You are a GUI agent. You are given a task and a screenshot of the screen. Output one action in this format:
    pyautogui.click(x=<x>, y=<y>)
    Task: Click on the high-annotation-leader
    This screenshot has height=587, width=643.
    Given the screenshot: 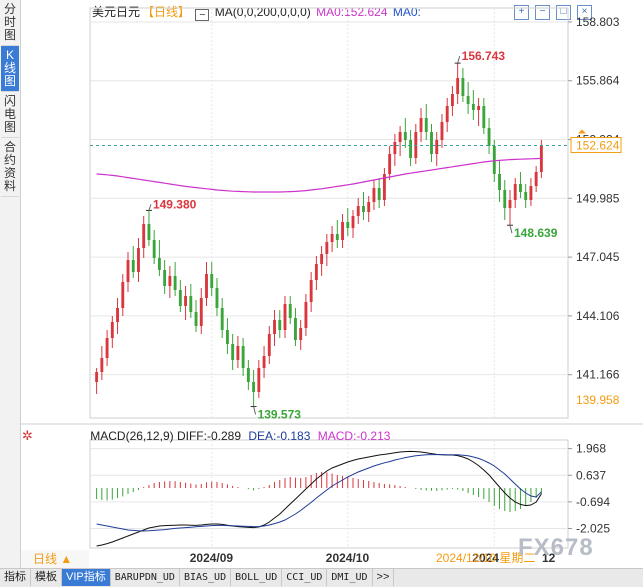 What is the action you would take?
    pyautogui.click(x=459, y=60)
    